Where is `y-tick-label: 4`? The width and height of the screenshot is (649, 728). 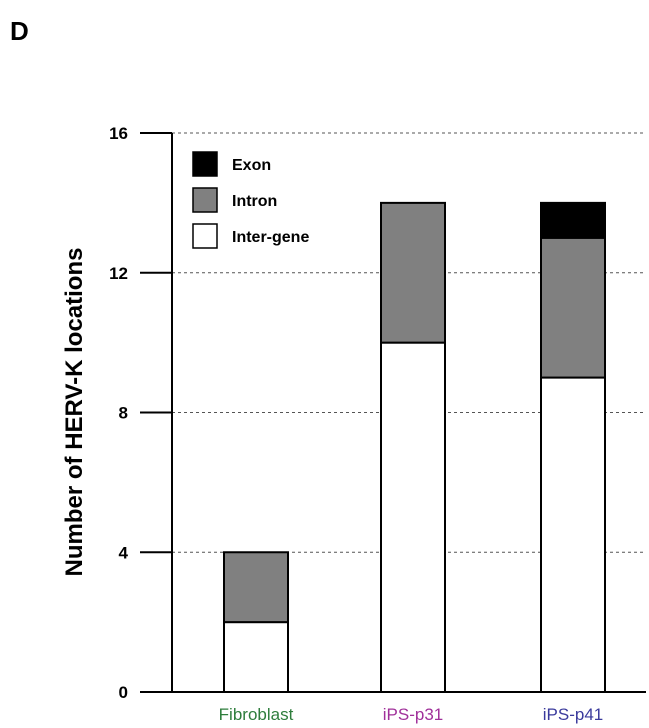
y-tick-label: 4 is located at coordinates (124, 552).